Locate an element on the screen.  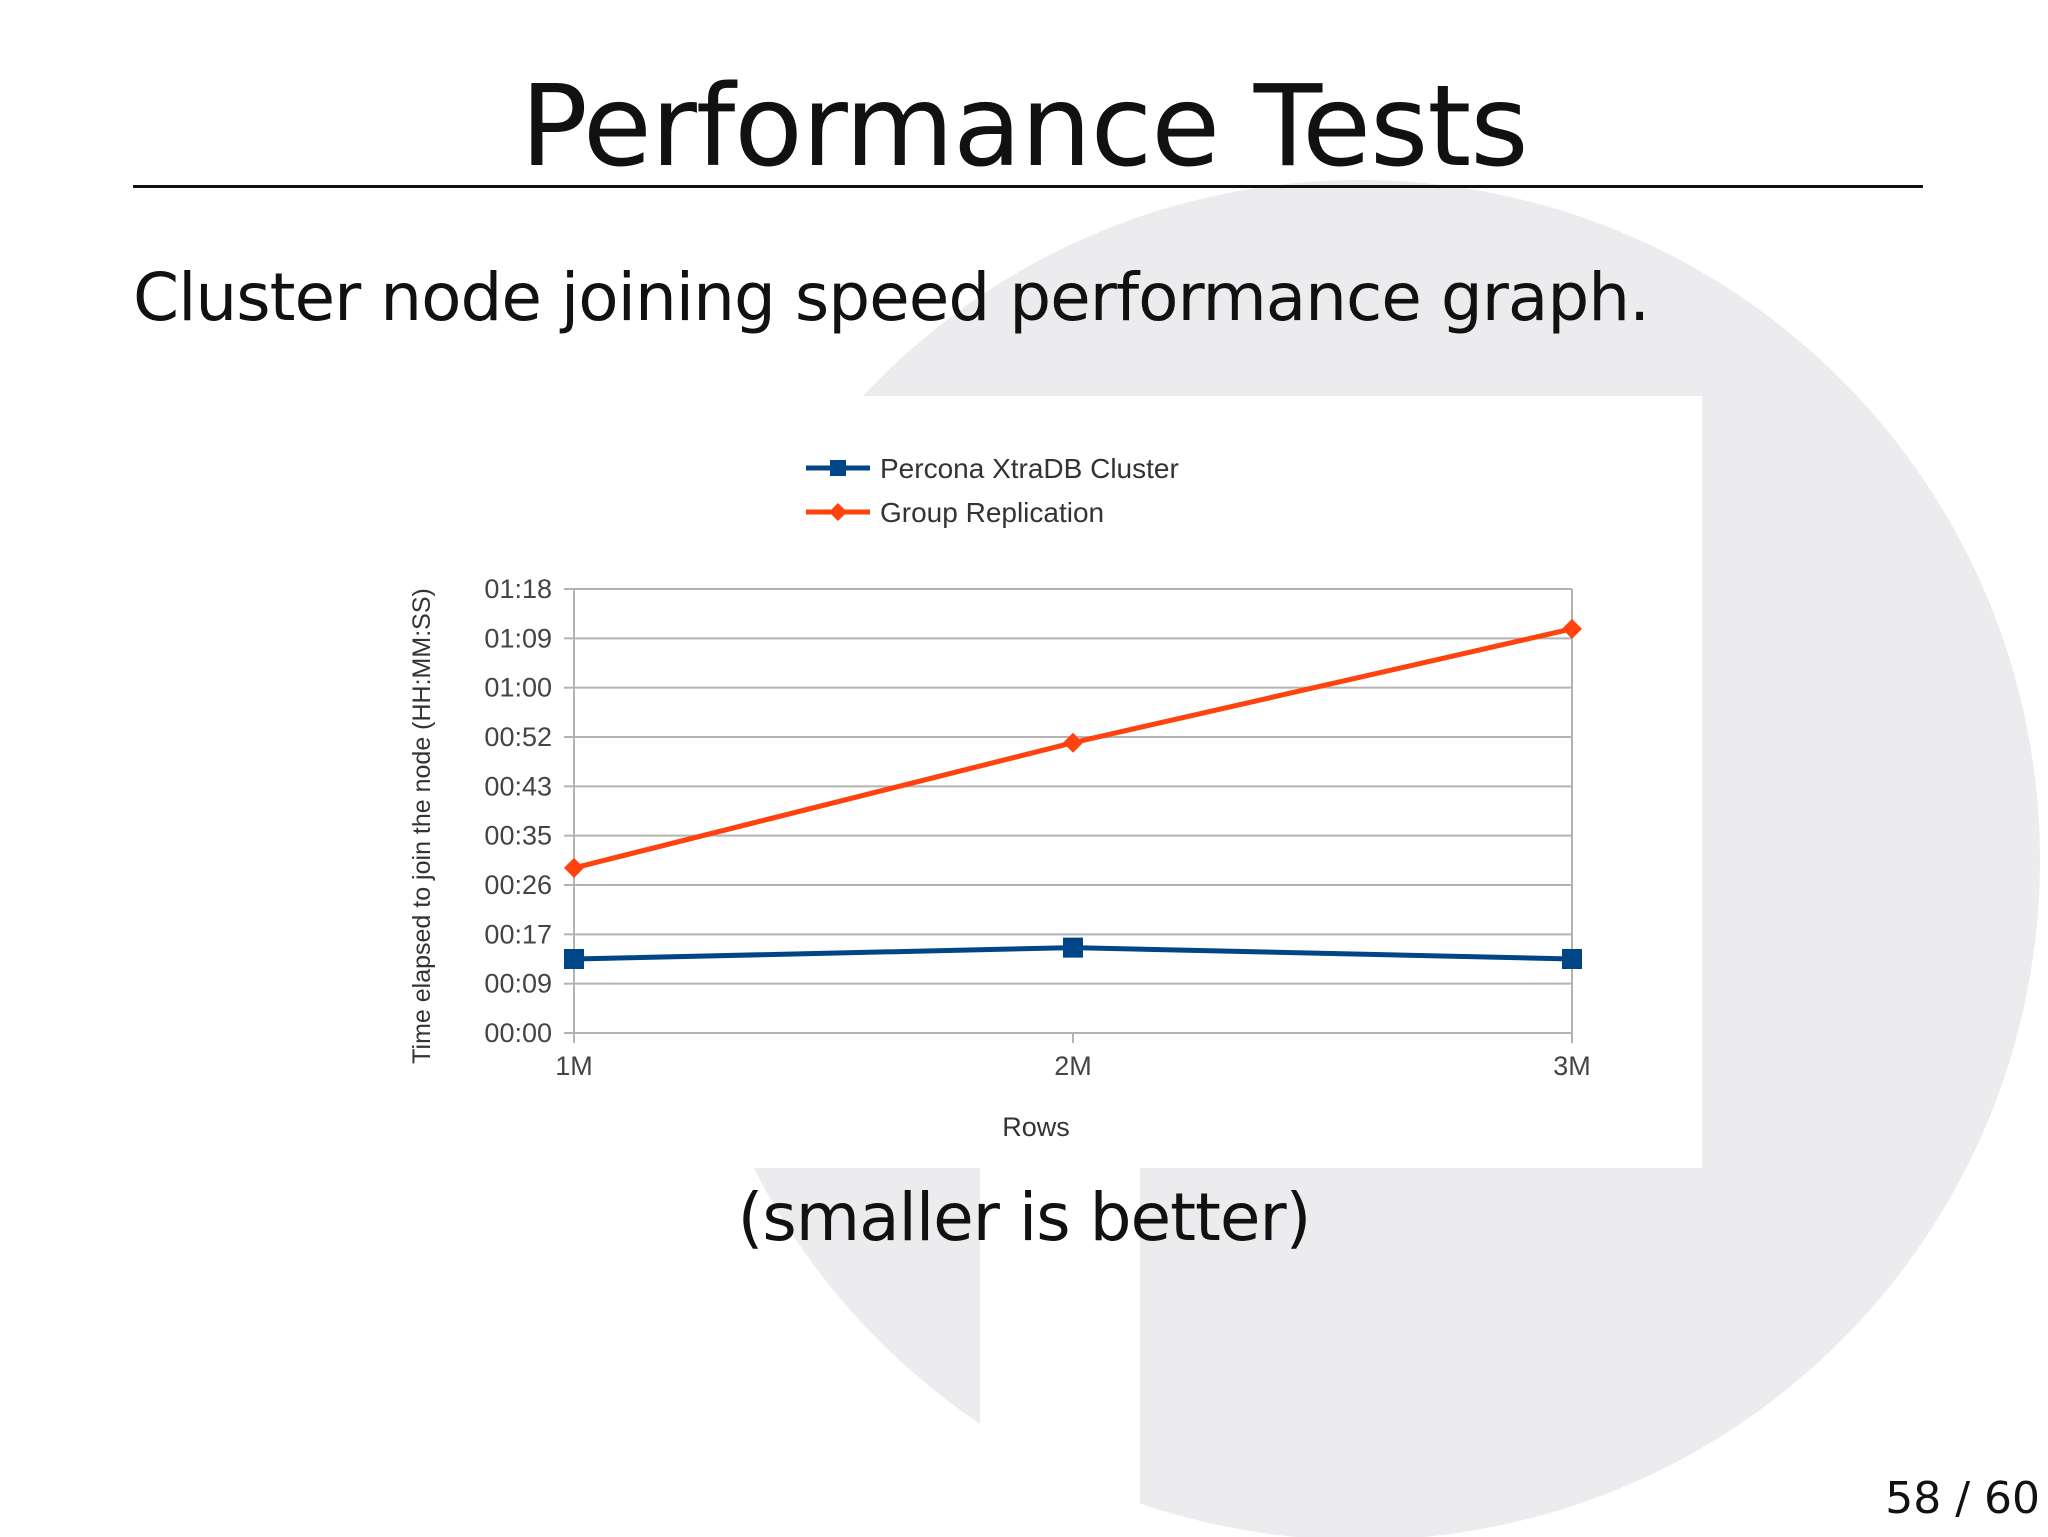
y-tick-label: 00:43 is located at coordinates (518, 786).